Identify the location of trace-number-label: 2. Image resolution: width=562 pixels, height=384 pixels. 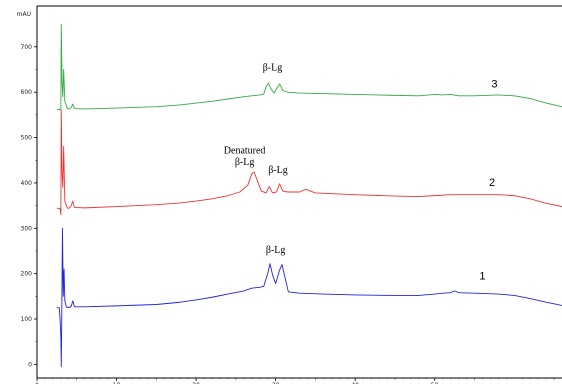
(492, 183).